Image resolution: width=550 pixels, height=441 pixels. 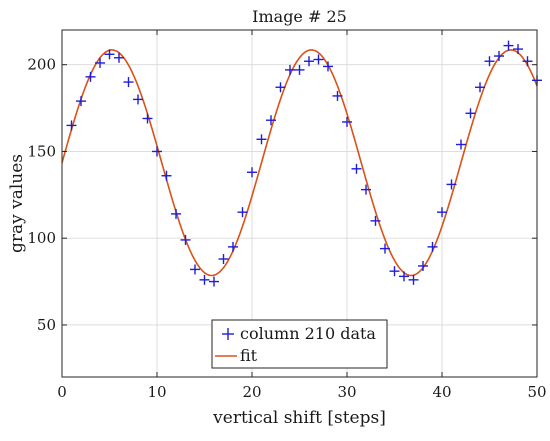 What do you see at coordinates (251, 392) in the screenshot?
I see `x-tick-label: 20` at bounding box center [251, 392].